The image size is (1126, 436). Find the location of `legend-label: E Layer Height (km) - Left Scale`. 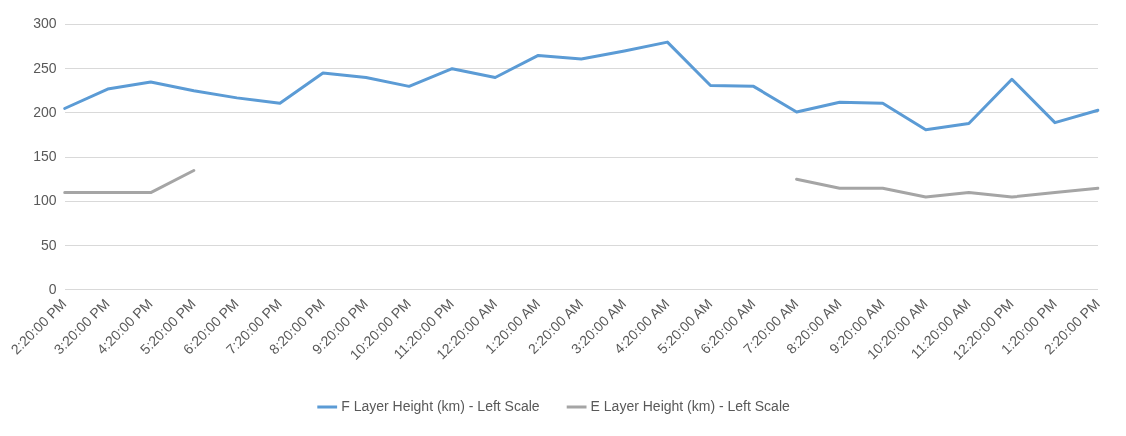

legend-label: E Layer Height (km) - Left Scale is located at coordinates (690, 405).